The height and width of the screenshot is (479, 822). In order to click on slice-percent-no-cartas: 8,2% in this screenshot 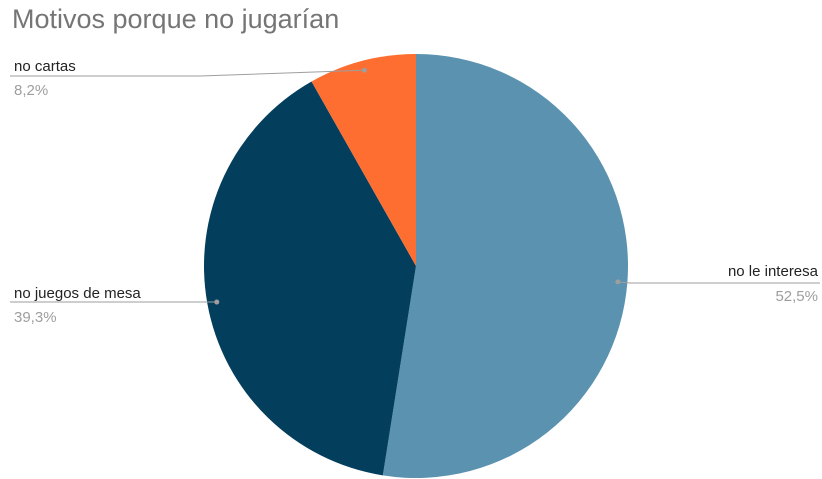, I will do `click(31, 90)`.